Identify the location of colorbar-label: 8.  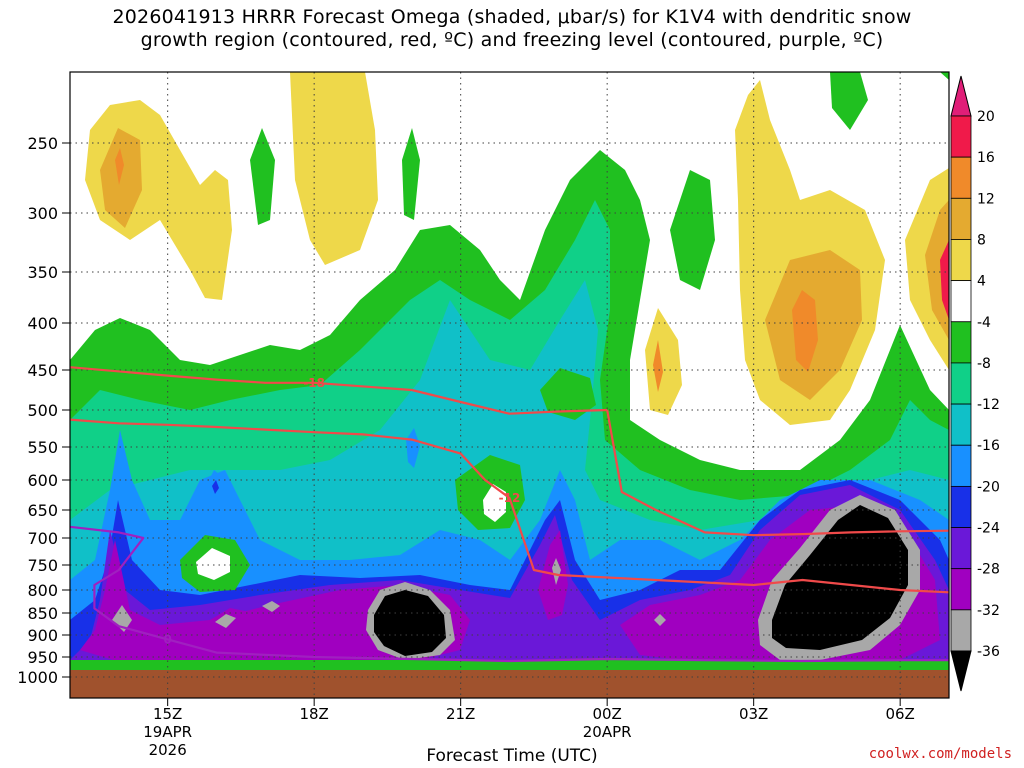
(981, 240).